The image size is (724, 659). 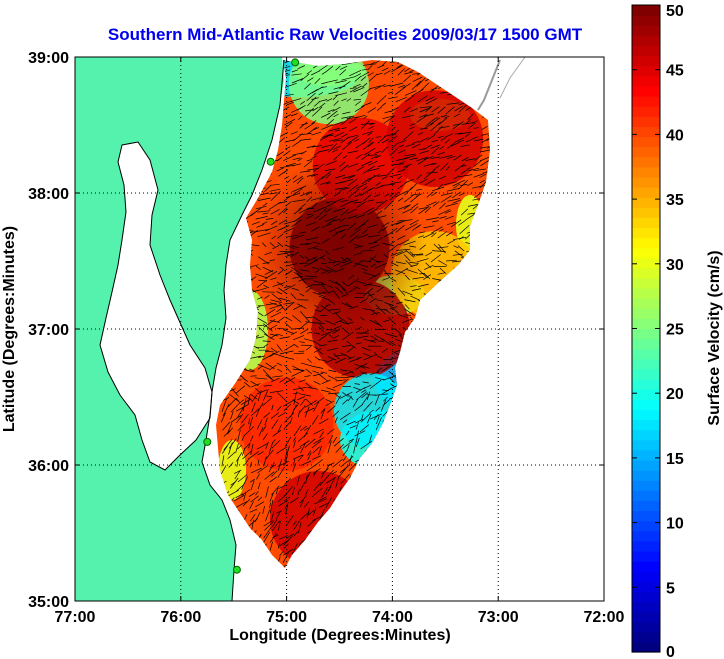 I want to click on x-tick-label: 76:00, so click(x=180, y=617).